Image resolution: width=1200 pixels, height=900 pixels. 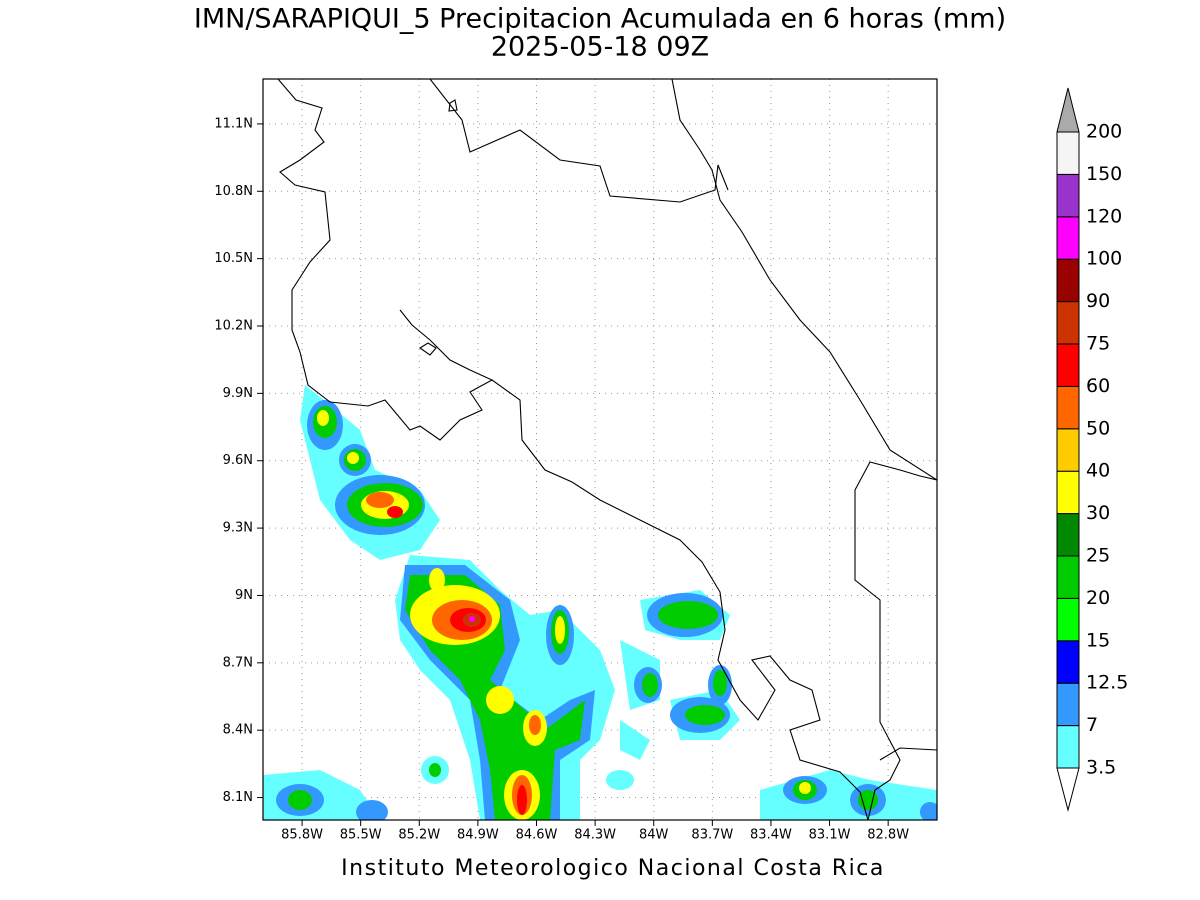 I want to click on x-tick-label: 84.6W, so click(x=537, y=835).